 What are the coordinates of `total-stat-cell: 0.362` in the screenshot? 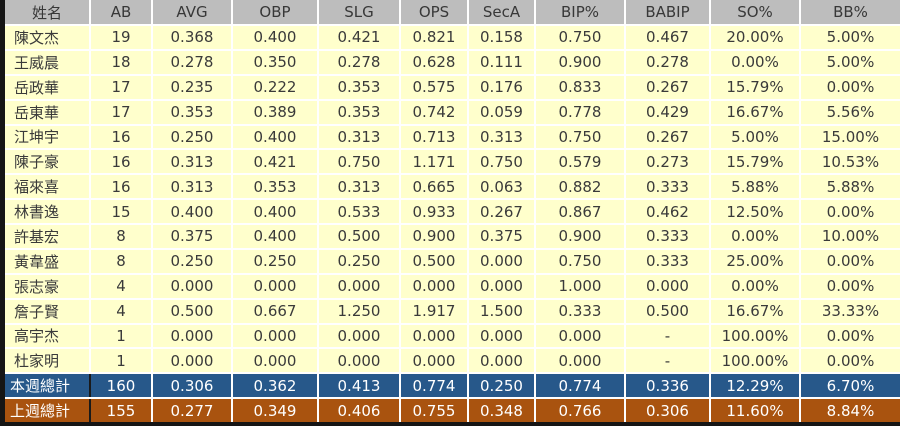 It's located at (275, 386).